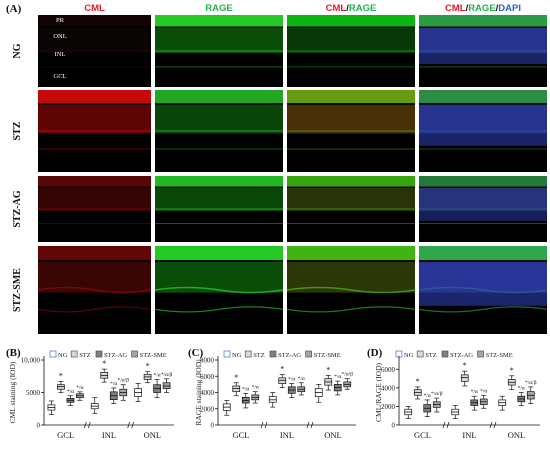 The height and width of the screenshot is (460, 550). What do you see at coordinates (17, 290) in the screenshot?
I see `row-label: STZ-SME` at bounding box center [17, 290].